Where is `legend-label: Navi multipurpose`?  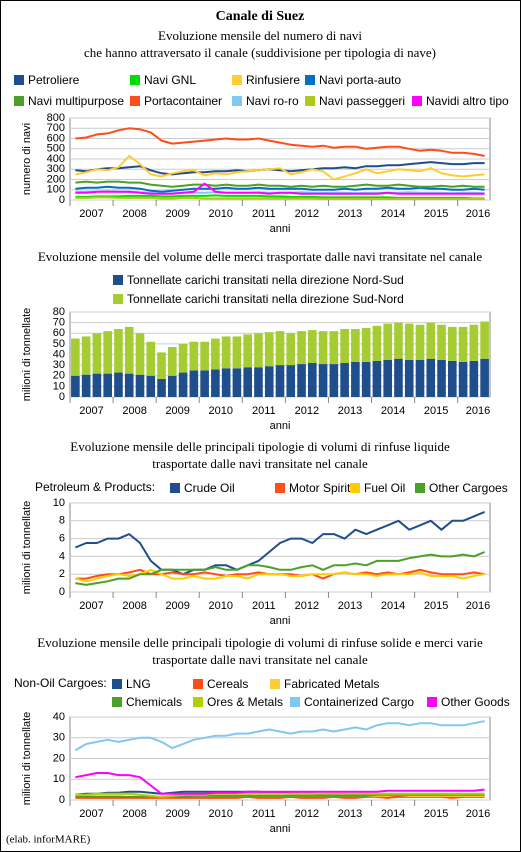 legend-label: Navi multipurpose is located at coordinates (76, 101).